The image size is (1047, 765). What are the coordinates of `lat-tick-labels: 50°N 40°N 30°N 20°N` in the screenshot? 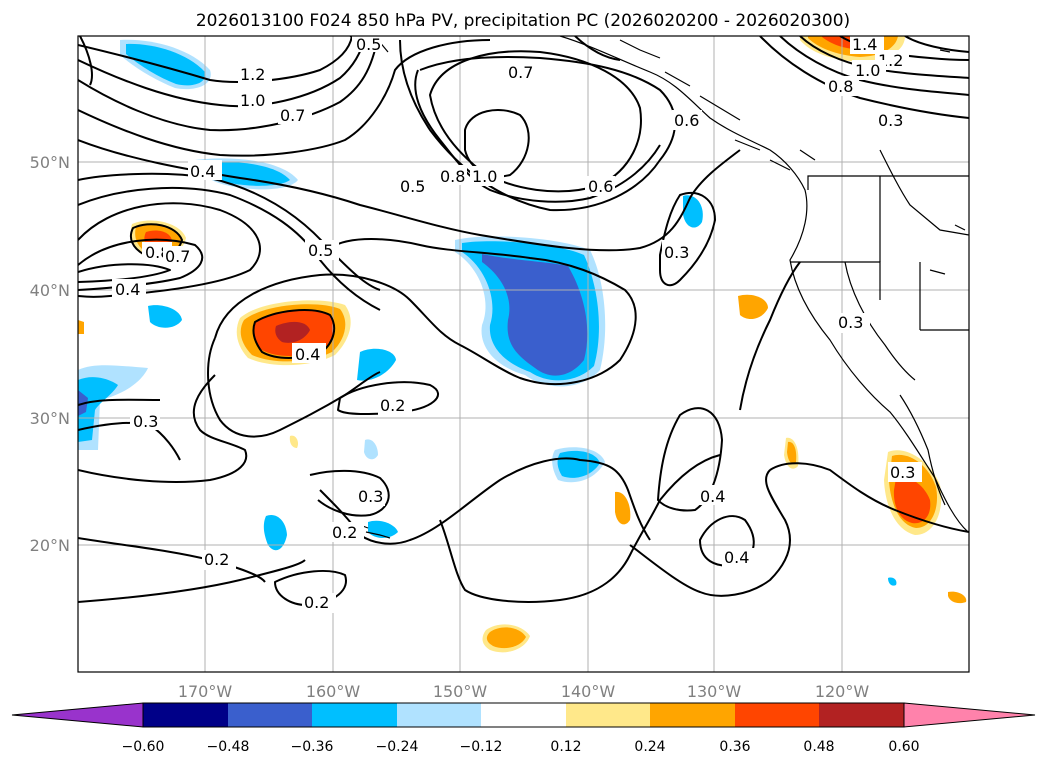 It's located at (50, 354).